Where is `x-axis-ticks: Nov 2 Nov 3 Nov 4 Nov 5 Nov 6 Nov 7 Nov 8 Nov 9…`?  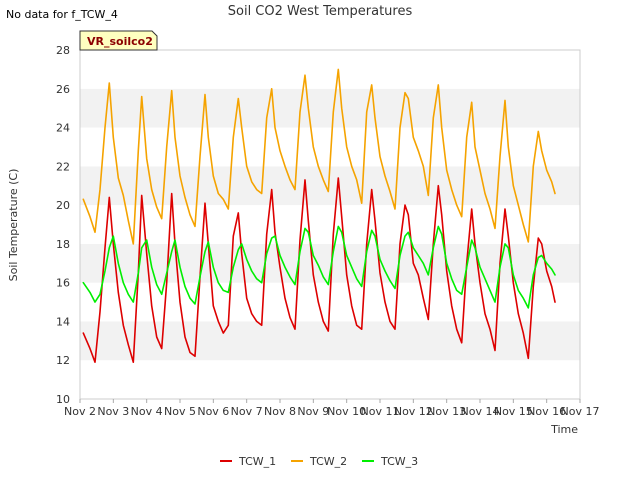
x-axis-ticks: Nov 2 Nov 3 Nov 4 Nov 5 Nov 6 Nov 7 Nov 8 Nov 9… is located at coordinates (331, 408).